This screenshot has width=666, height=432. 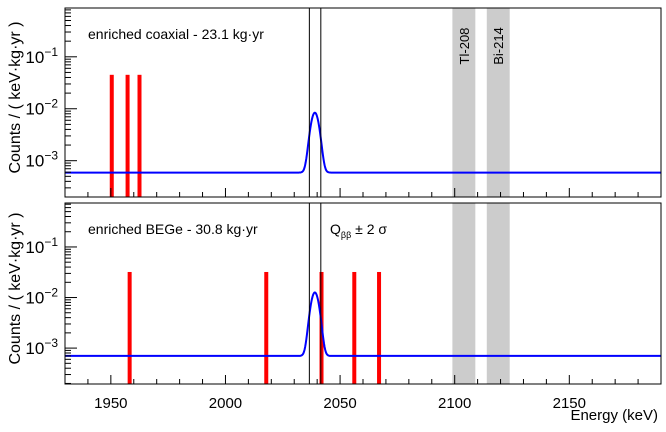 What do you see at coordinates (335, 229) in the screenshot?
I see `window-label-part: Q` at bounding box center [335, 229].